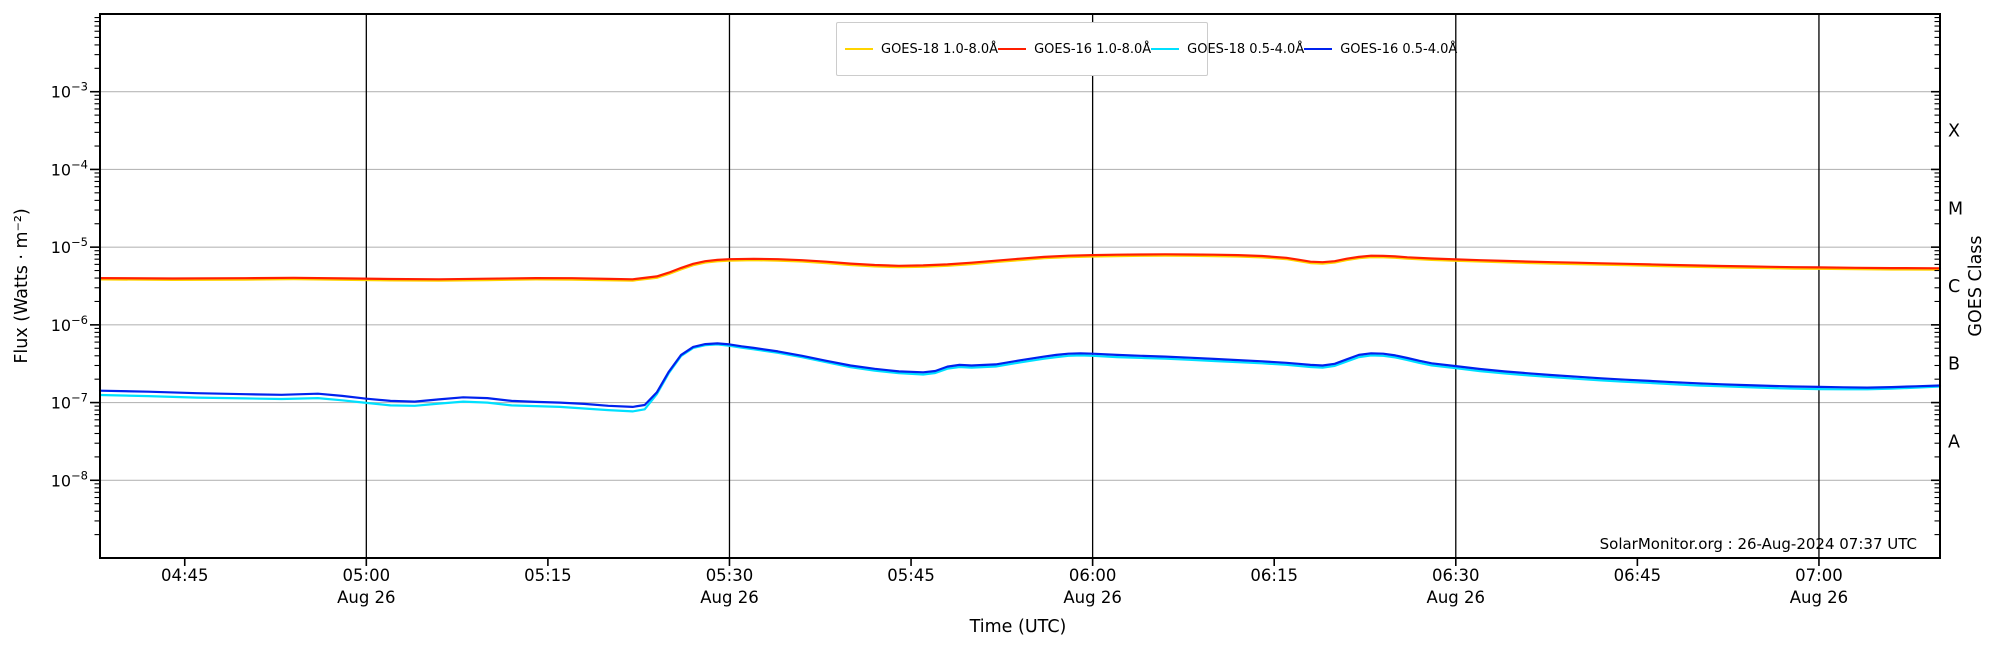 The width and height of the screenshot is (2000, 650). I want to click on legend-label-goes-16-short: GOES-16 0.5-4.0Å, so click(1399, 49).